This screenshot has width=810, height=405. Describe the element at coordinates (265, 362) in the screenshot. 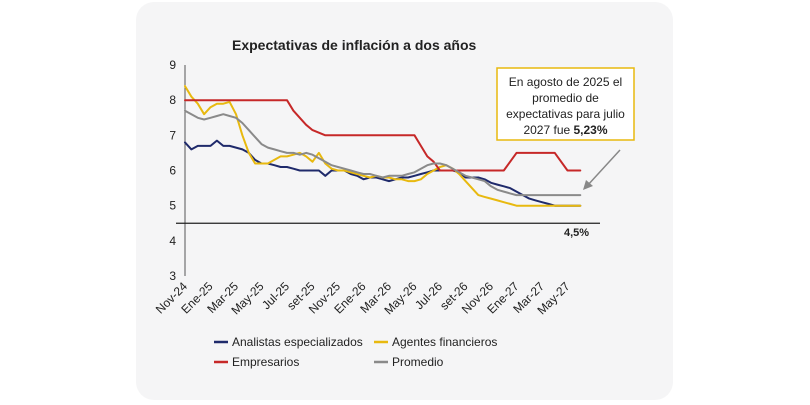

I see `legend-label: Empresarios` at that location.